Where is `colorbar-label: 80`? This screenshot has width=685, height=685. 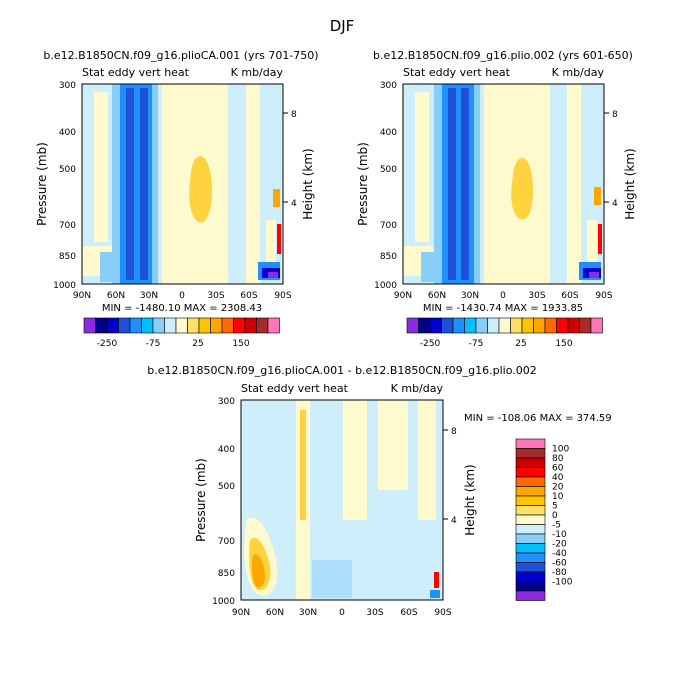
colorbar-label: 80 is located at coordinates (558, 459).